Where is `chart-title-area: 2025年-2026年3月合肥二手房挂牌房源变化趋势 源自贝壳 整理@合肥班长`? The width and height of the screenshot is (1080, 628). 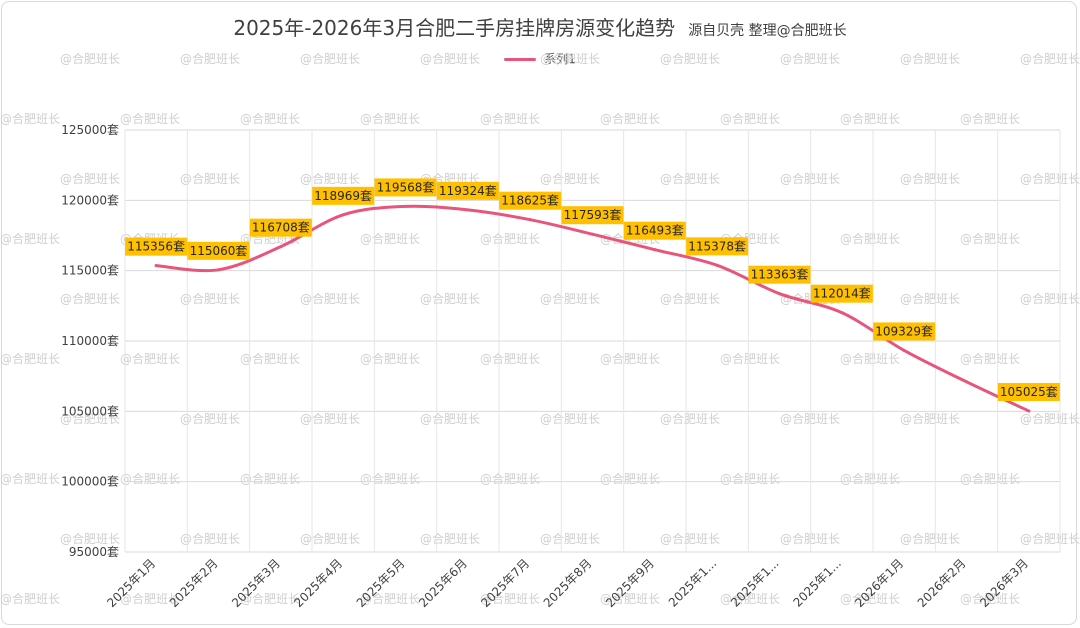
chart-title-area: 2025年-2026年3月合肥二手房挂牌房源变化趋势 源自贝壳 整理@合肥班长 is located at coordinates (540, 26).